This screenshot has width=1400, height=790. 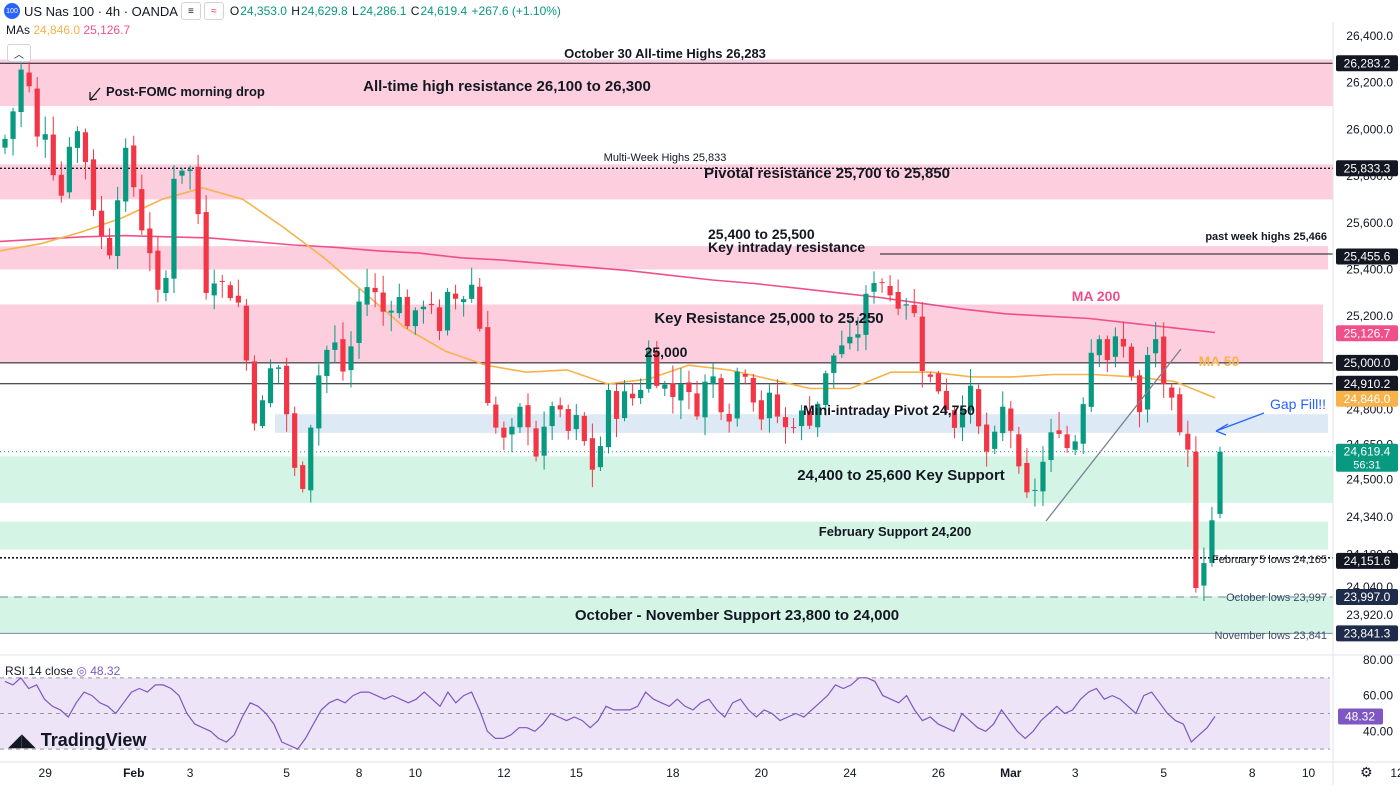 What do you see at coordinates (1367, 452) in the screenshot?
I see `price-tag-7: 24,619.4` at bounding box center [1367, 452].